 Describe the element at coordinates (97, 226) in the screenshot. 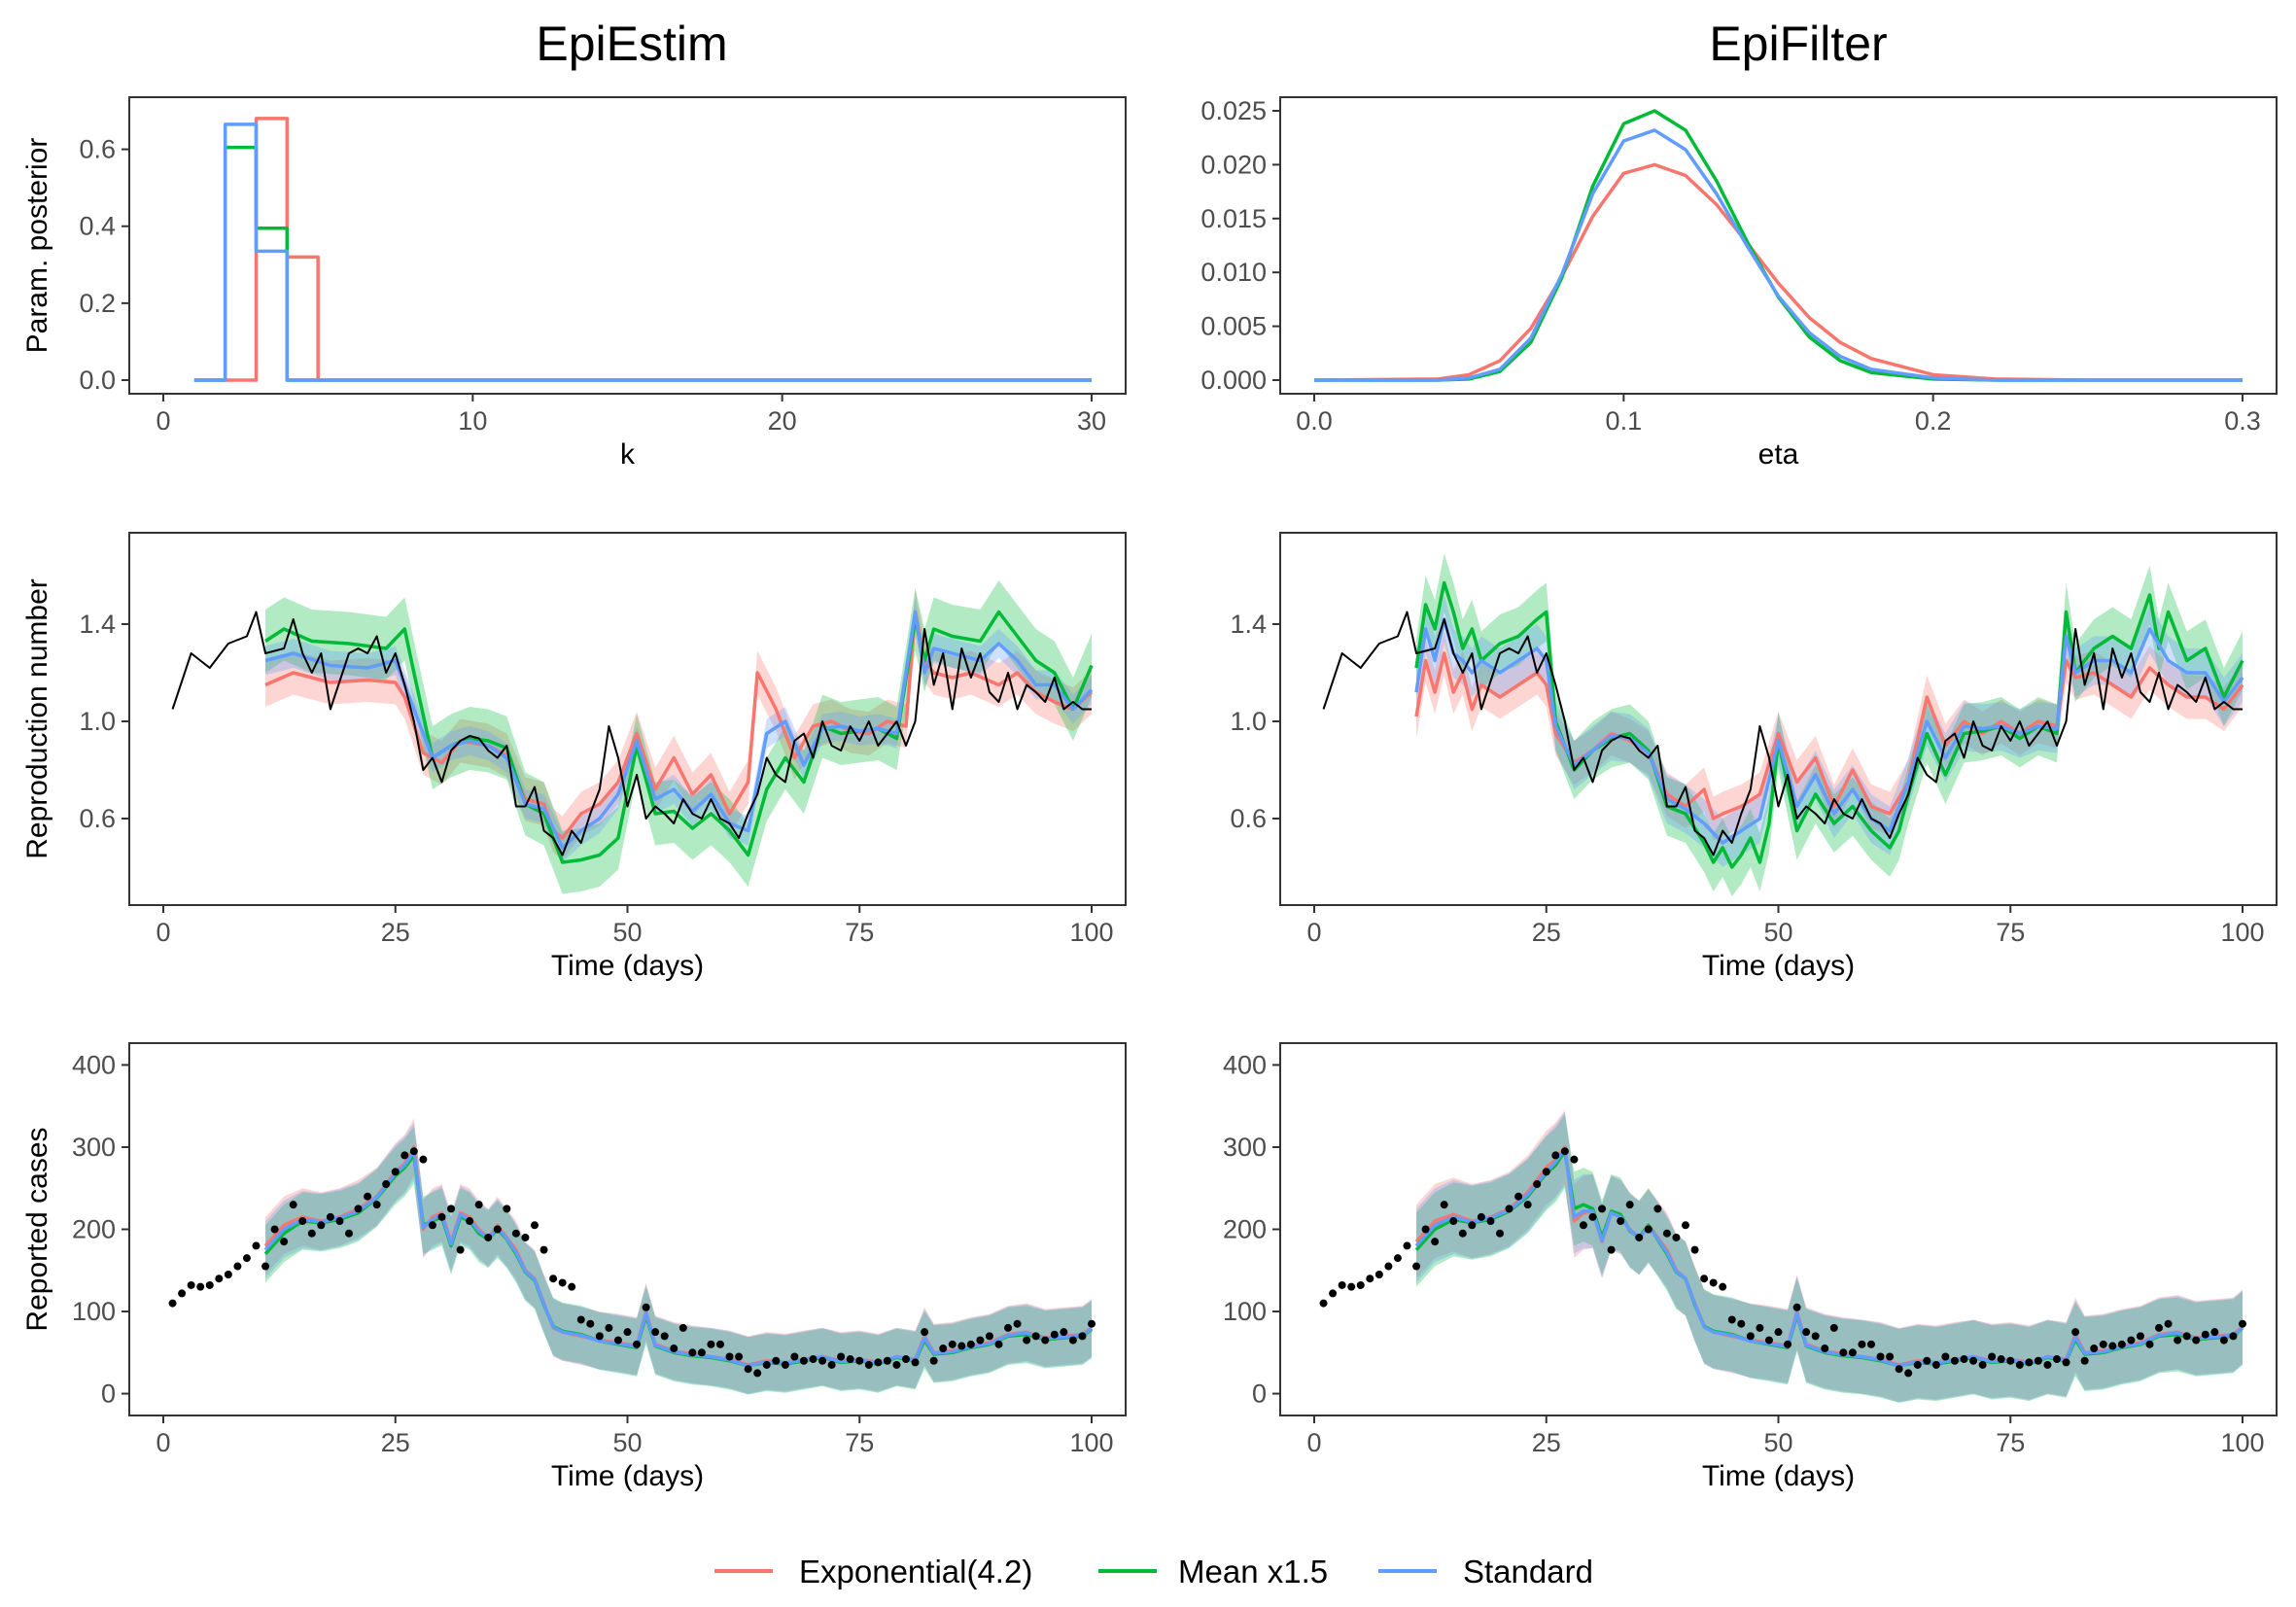

I see `y-tick-label: 0.4` at that location.